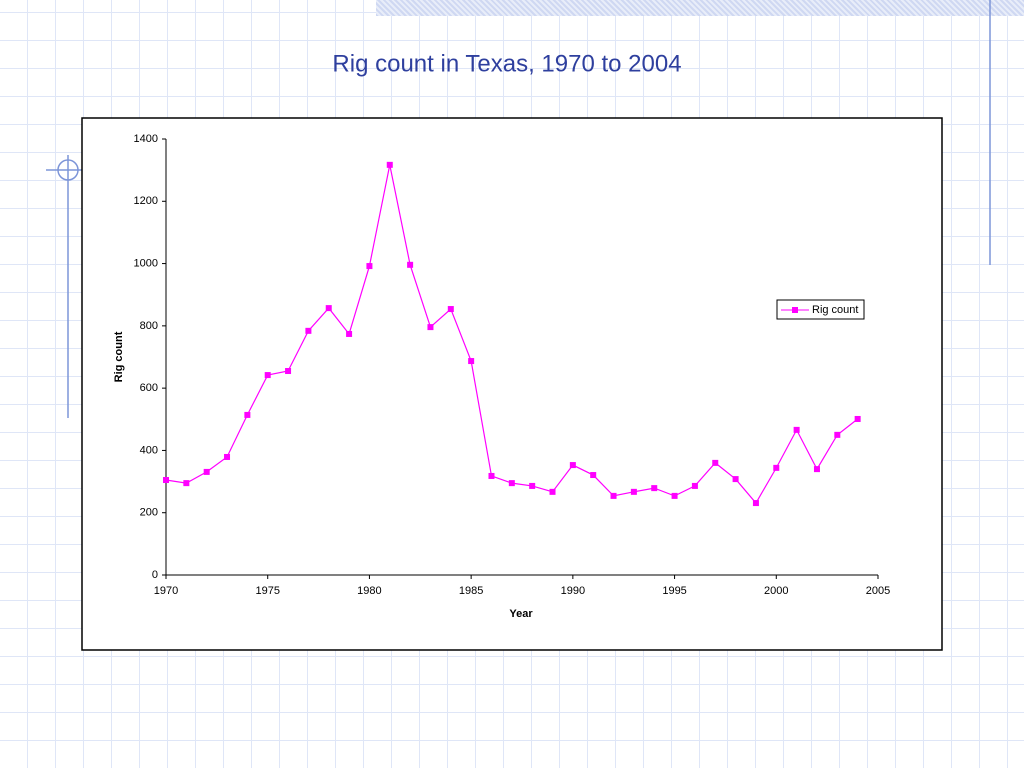 This screenshot has height=768, width=1024. I want to click on y-tick-label: 1400, so click(146, 139).